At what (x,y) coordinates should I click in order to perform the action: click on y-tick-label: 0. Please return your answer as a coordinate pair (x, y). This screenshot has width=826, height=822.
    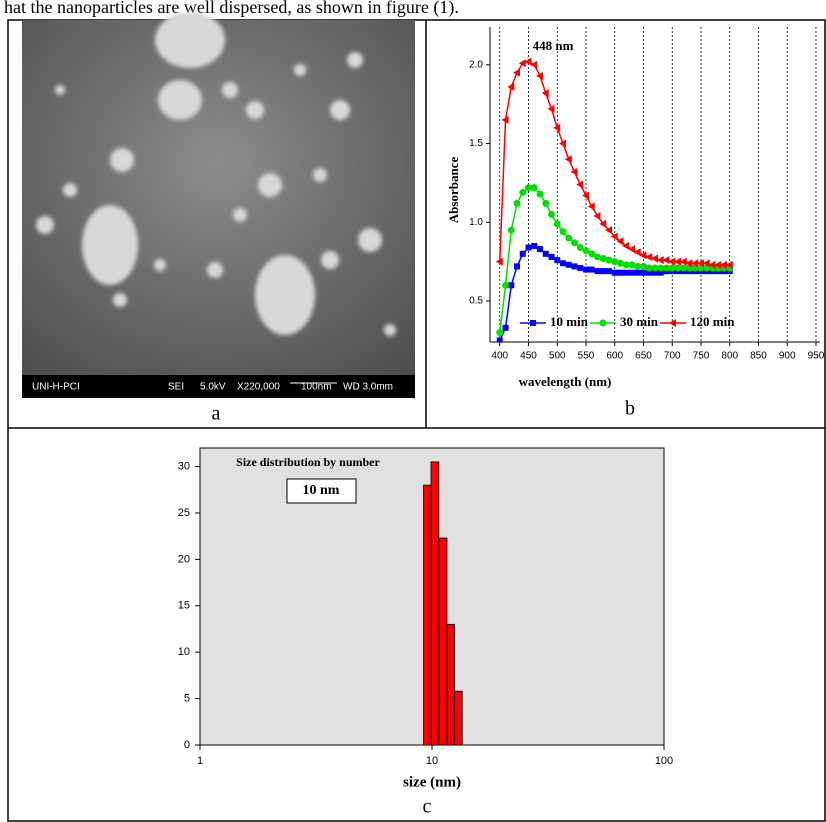
    Looking at the image, I should click on (187, 745).